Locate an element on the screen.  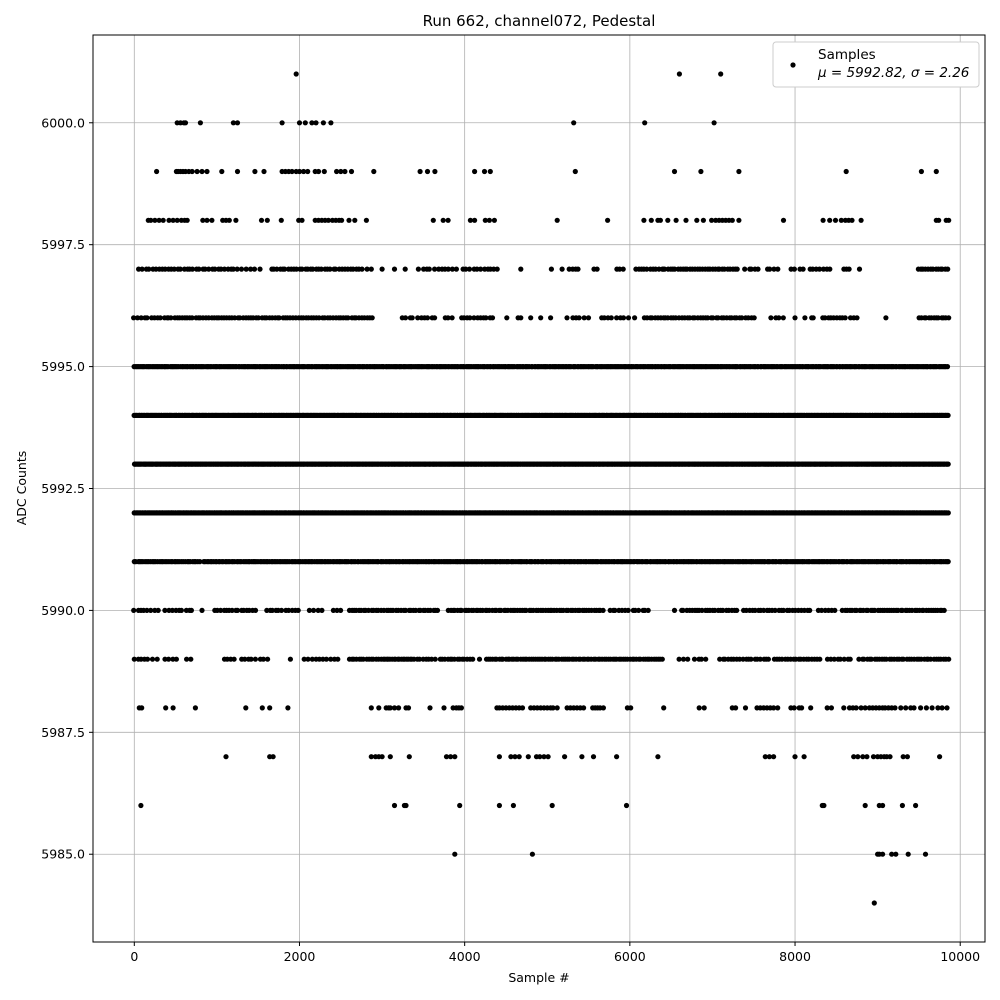
y-tick-label: 5992.5 is located at coordinates (63, 488).